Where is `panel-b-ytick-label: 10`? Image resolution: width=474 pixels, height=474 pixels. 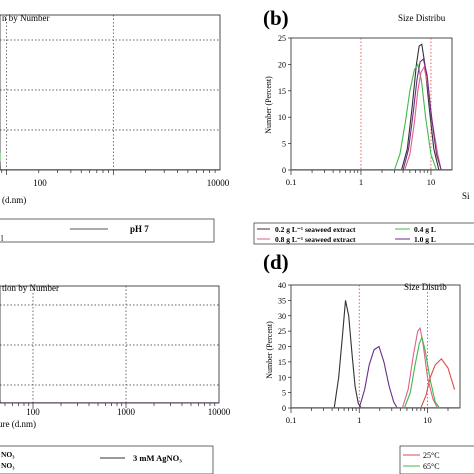
panel-b-ytick-label: 10 is located at coordinates (282, 117).